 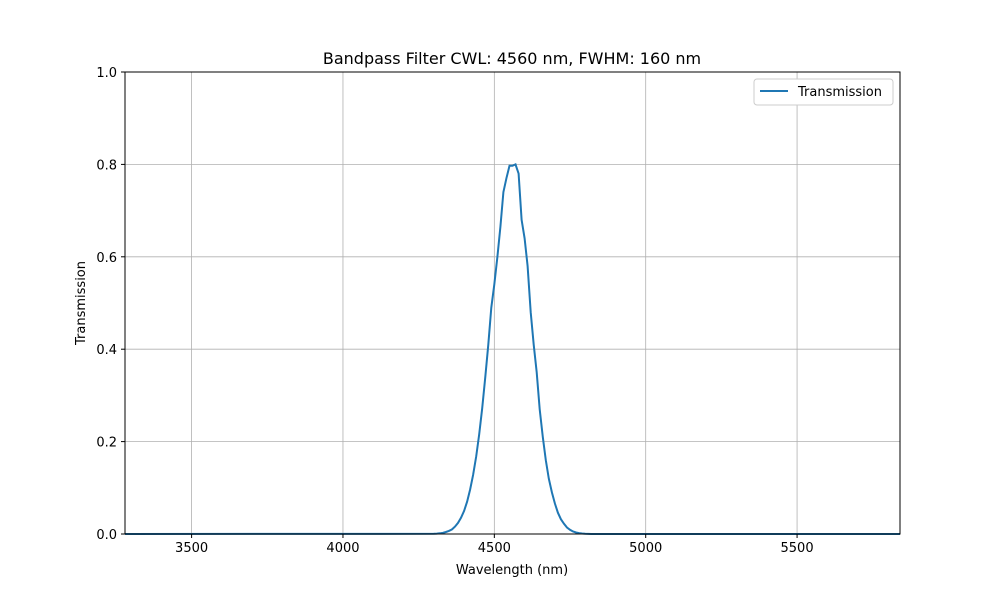 What do you see at coordinates (106, 535) in the screenshot?
I see `y-tick-label: 0.0` at bounding box center [106, 535].